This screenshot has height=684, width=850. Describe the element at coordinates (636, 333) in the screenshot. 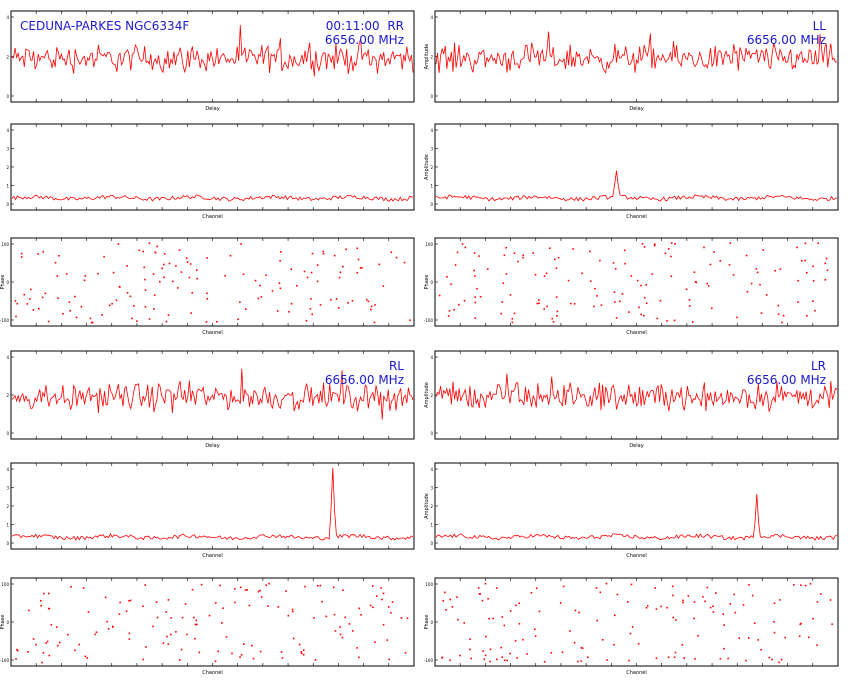

I see `x-axis-label: Channel` at that location.